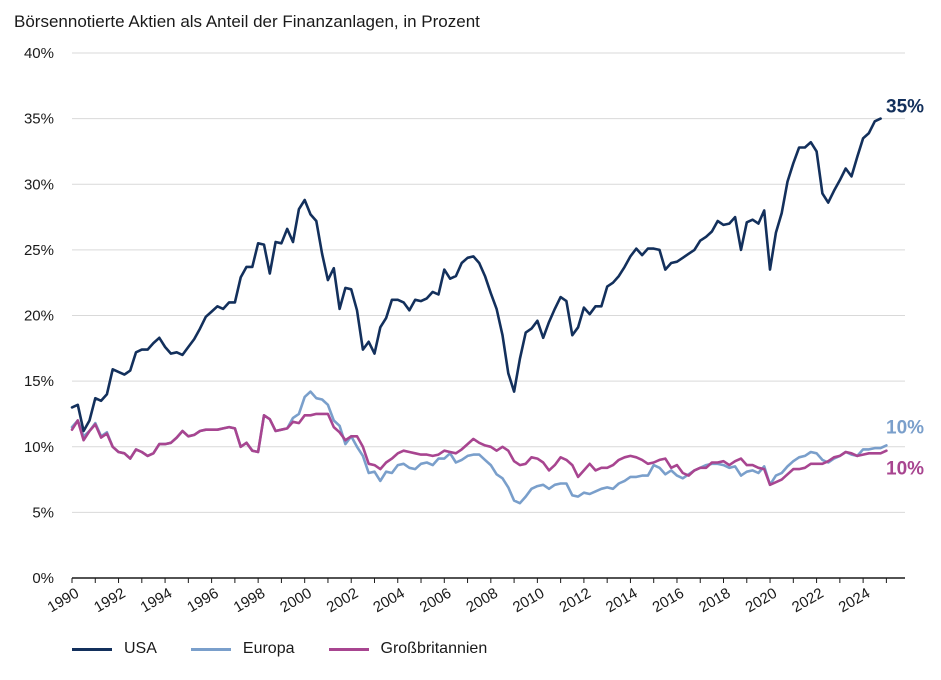 The height and width of the screenshot is (680, 941). What do you see at coordinates (481, 600) in the screenshot?
I see `x-tick-label: 2008` at bounding box center [481, 600].